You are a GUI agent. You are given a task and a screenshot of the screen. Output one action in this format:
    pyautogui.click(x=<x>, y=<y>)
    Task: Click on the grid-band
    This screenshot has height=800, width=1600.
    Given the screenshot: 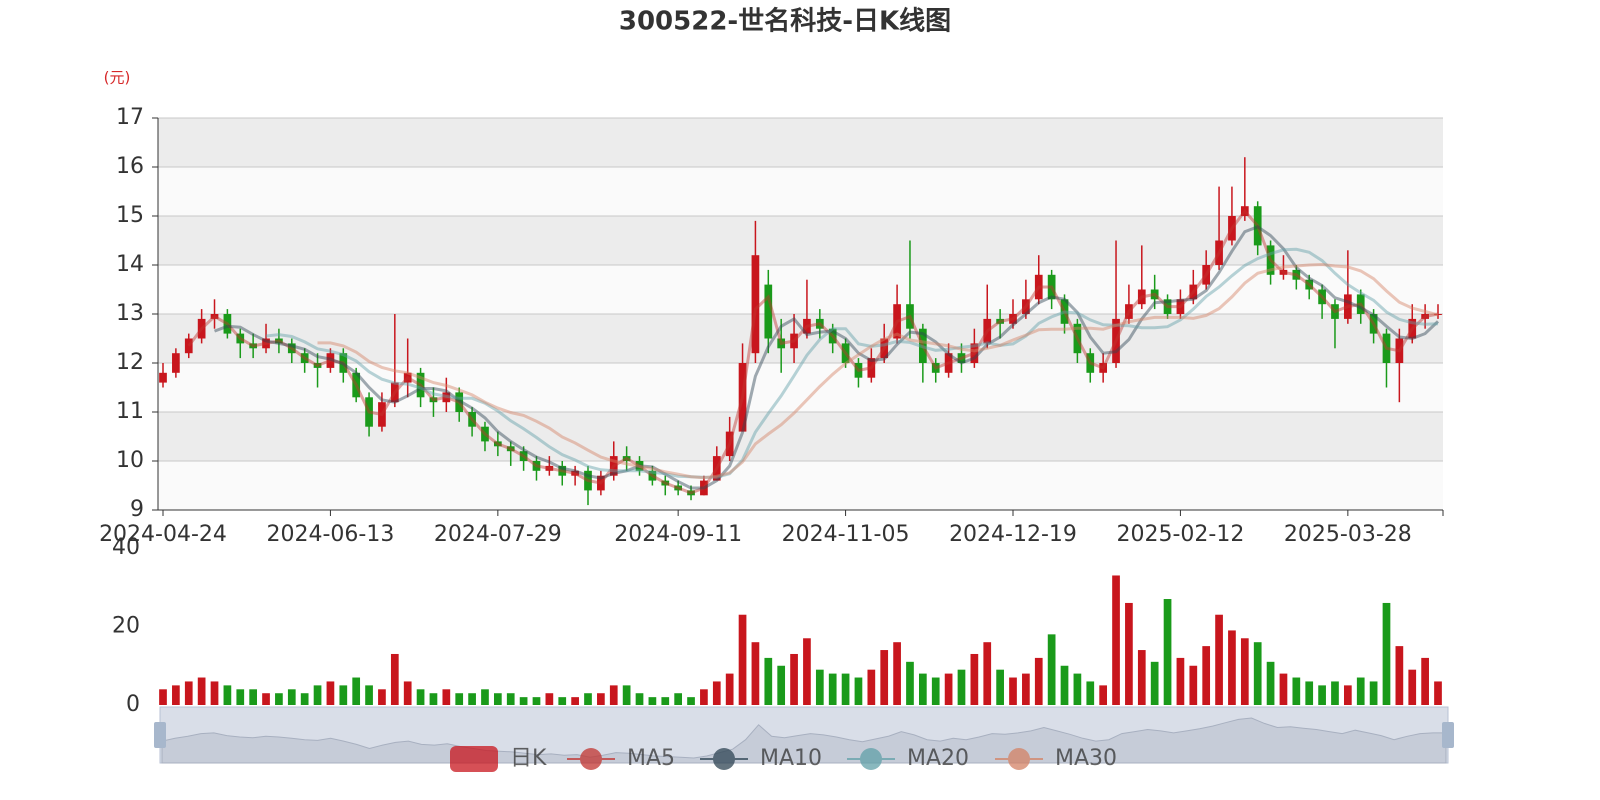 What is the action you would take?
    pyautogui.click(x=800, y=240)
    